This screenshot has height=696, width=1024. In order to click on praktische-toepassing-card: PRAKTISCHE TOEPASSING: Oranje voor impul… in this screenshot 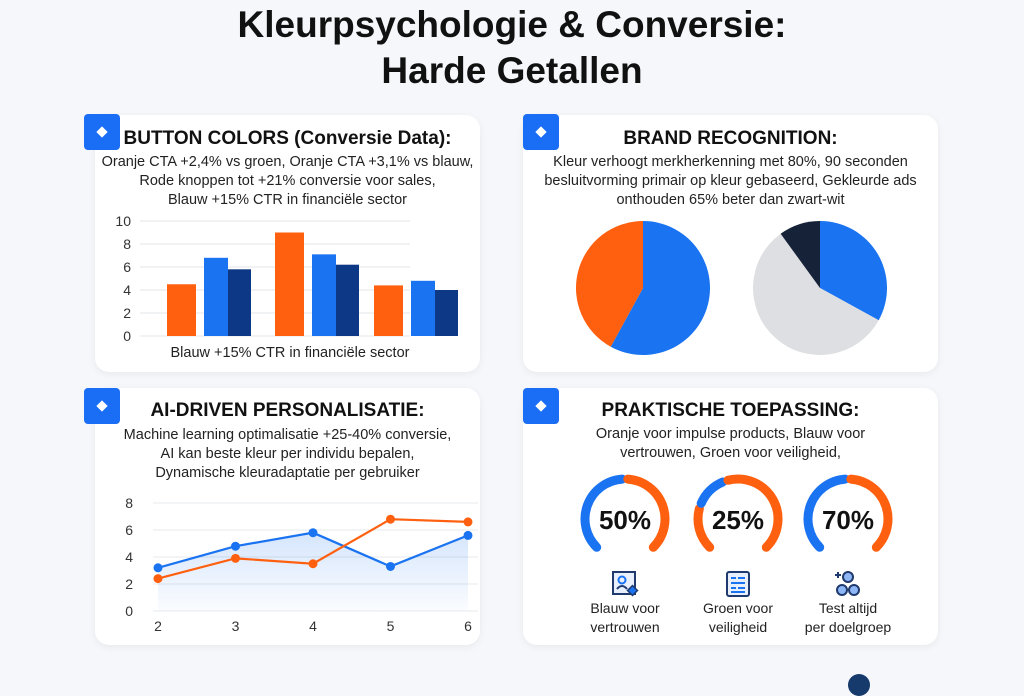, I will do `click(730, 516)`.